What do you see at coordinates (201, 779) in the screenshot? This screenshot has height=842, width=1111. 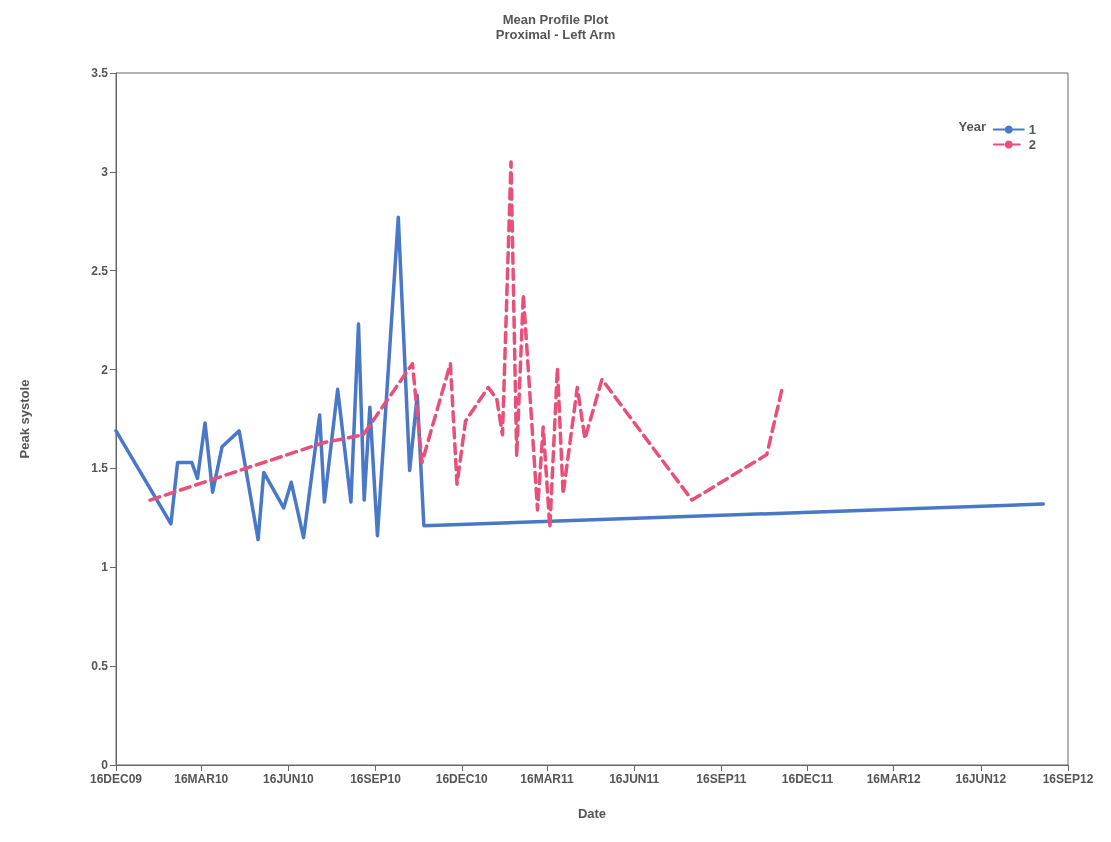 I see `x-tick-label: 16MAR10` at bounding box center [201, 779].